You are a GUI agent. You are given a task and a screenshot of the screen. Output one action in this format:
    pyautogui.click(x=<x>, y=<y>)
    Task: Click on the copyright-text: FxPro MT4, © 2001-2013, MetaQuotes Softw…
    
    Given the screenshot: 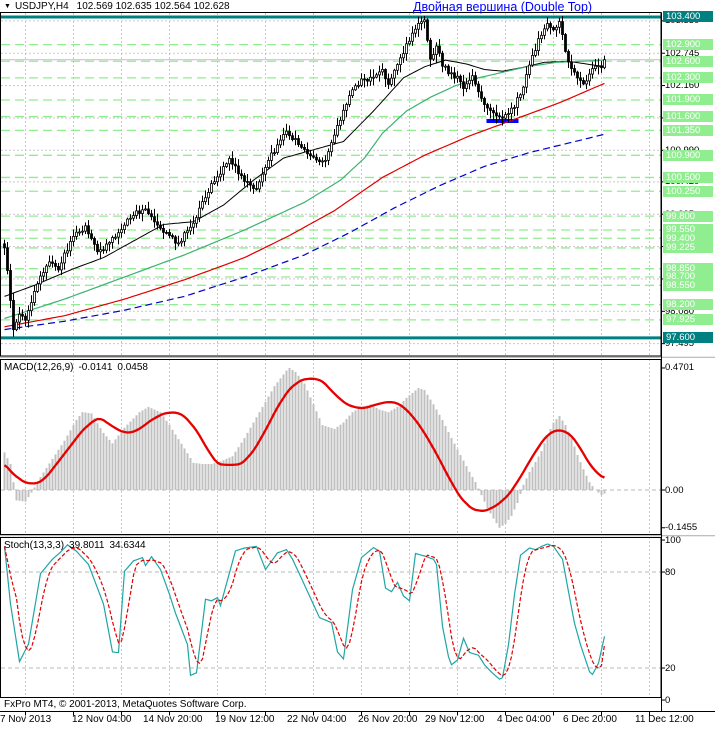 What is the action you would take?
    pyautogui.click(x=125, y=704)
    